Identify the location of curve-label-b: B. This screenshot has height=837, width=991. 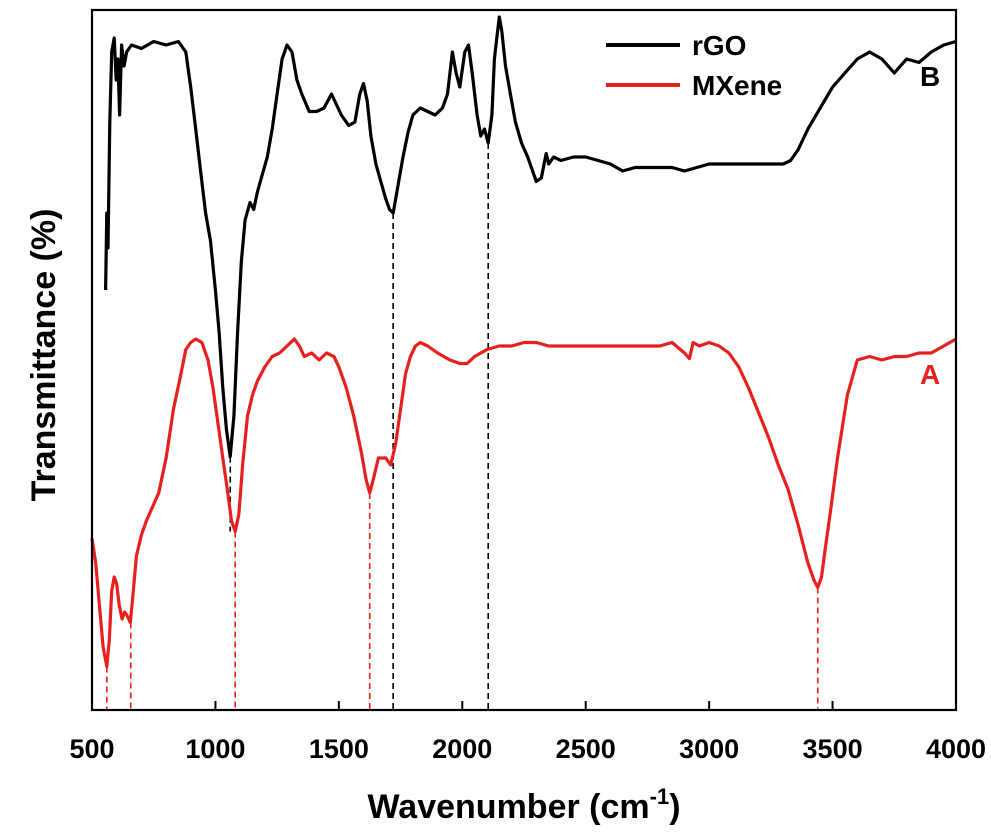
(930, 76).